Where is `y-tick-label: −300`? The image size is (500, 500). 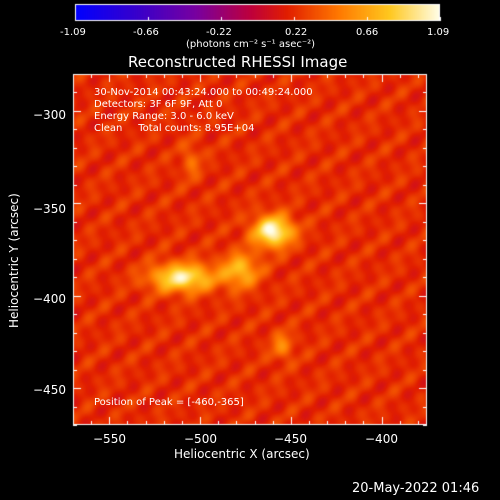 y-tick-label: −300 is located at coordinates (49, 115).